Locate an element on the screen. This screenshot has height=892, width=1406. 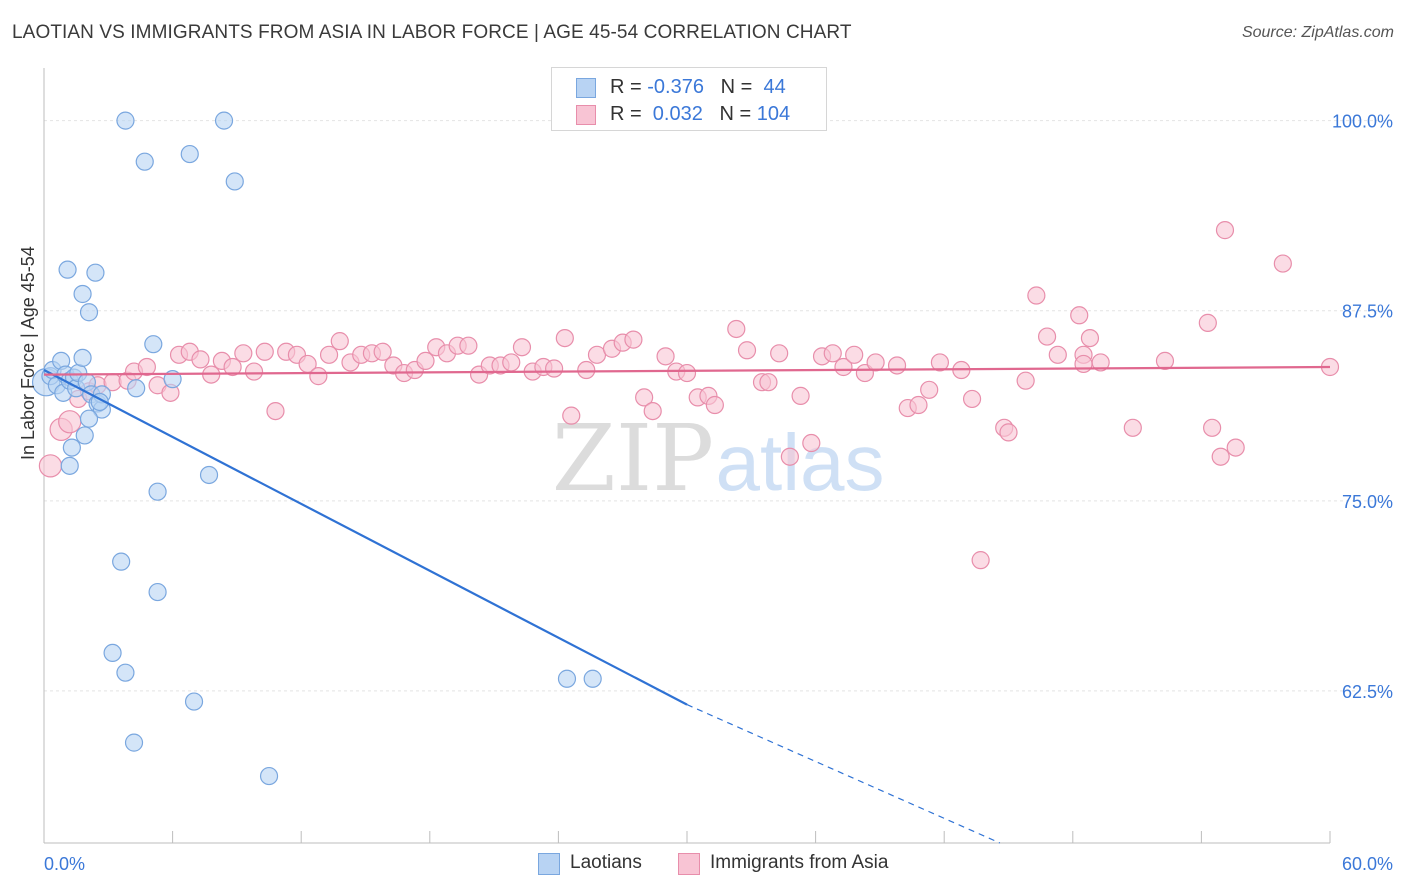
watermark-zip: ZIP is located at coordinates (633, 458).